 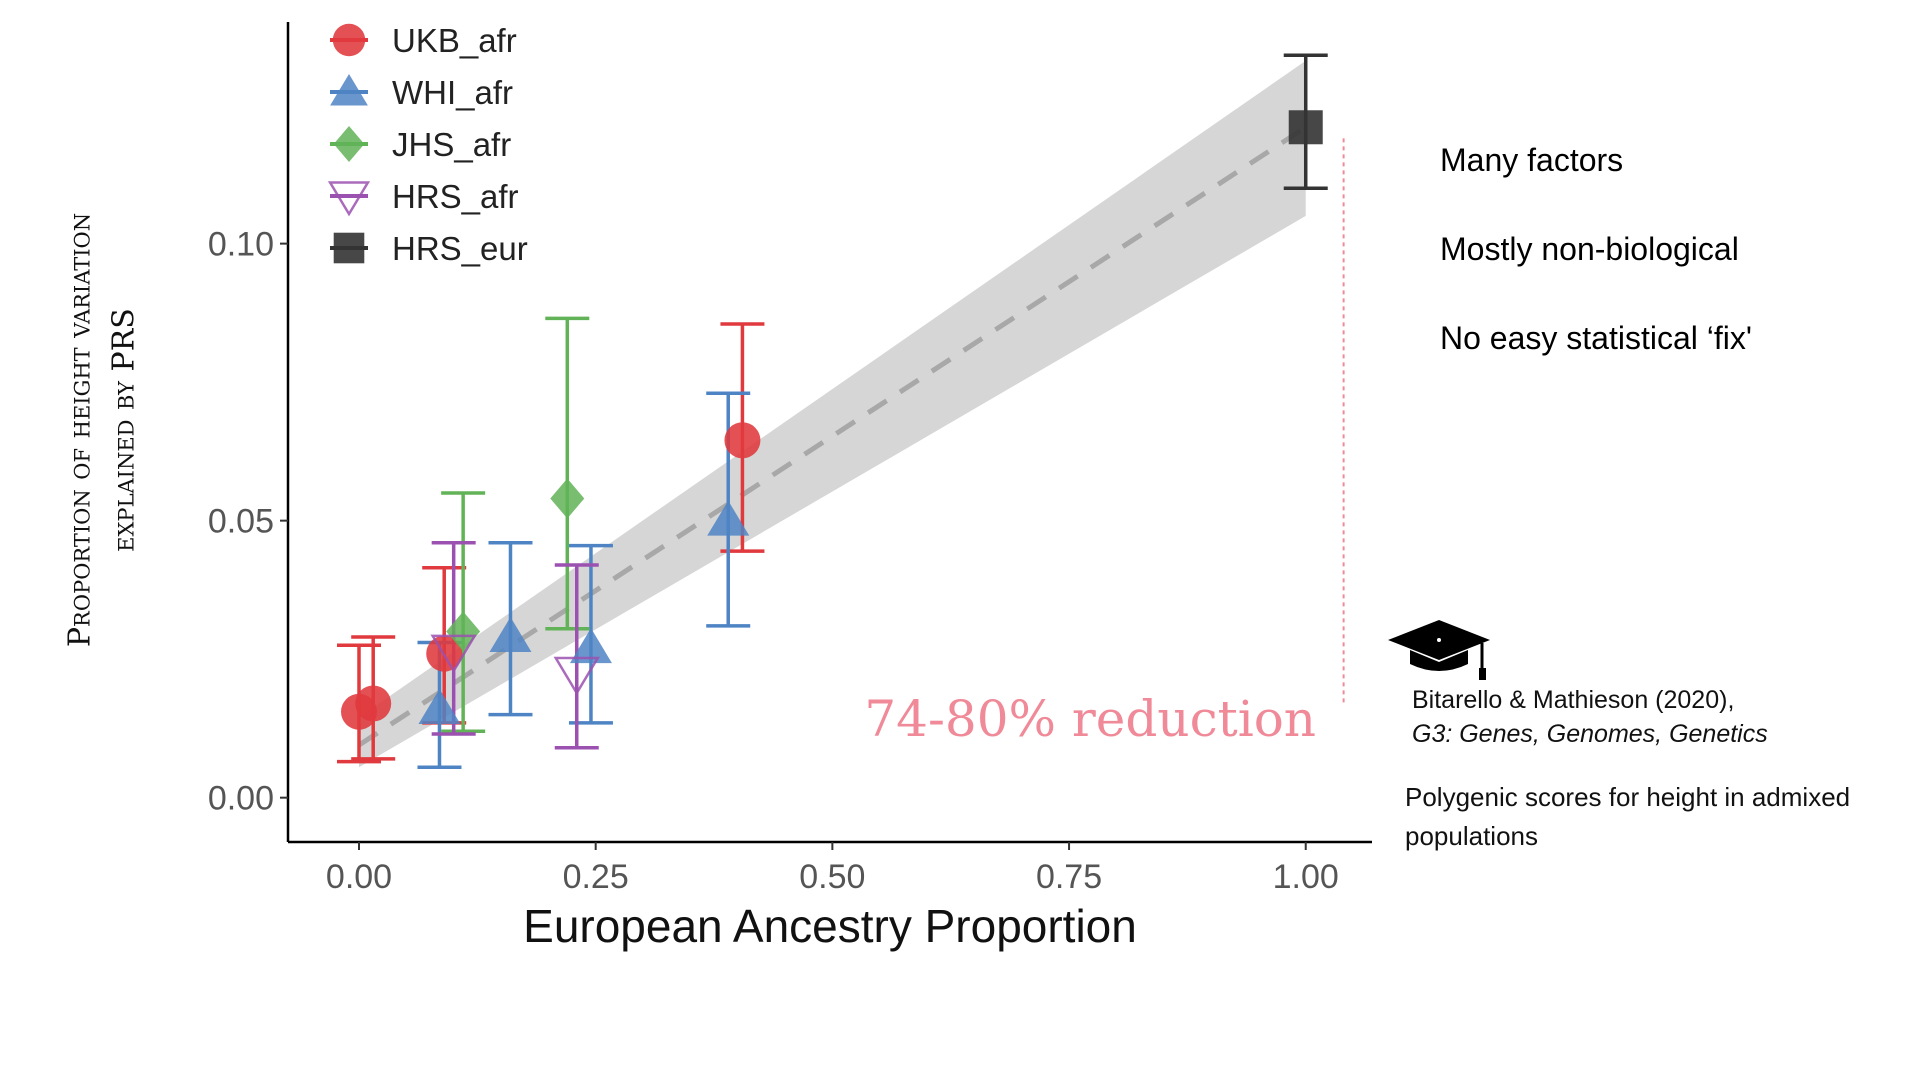 What do you see at coordinates (567, 473) in the screenshot?
I see `errorbar-JHS_afr` at bounding box center [567, 473].